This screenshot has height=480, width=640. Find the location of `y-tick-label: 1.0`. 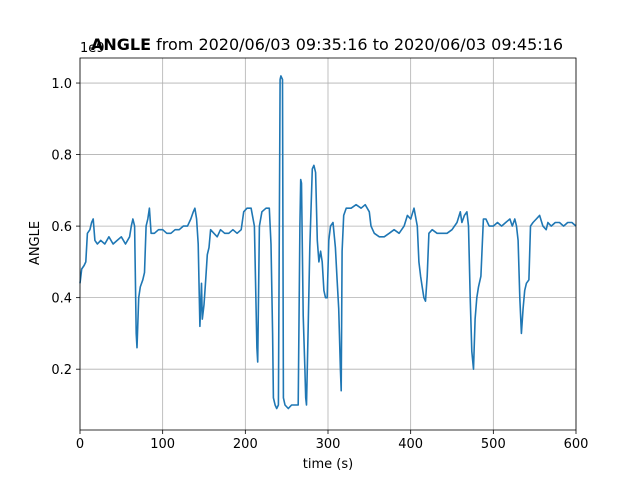

y-tick-label: 1.0 is located at coordinates (61, 84).